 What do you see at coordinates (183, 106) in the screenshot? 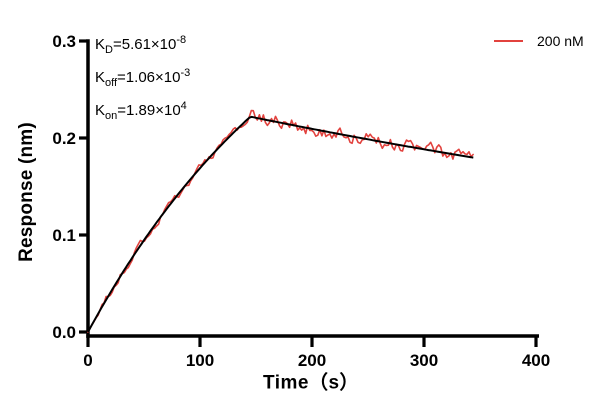
I see `kon-exponent: 4` at bounding box center [183, 106].